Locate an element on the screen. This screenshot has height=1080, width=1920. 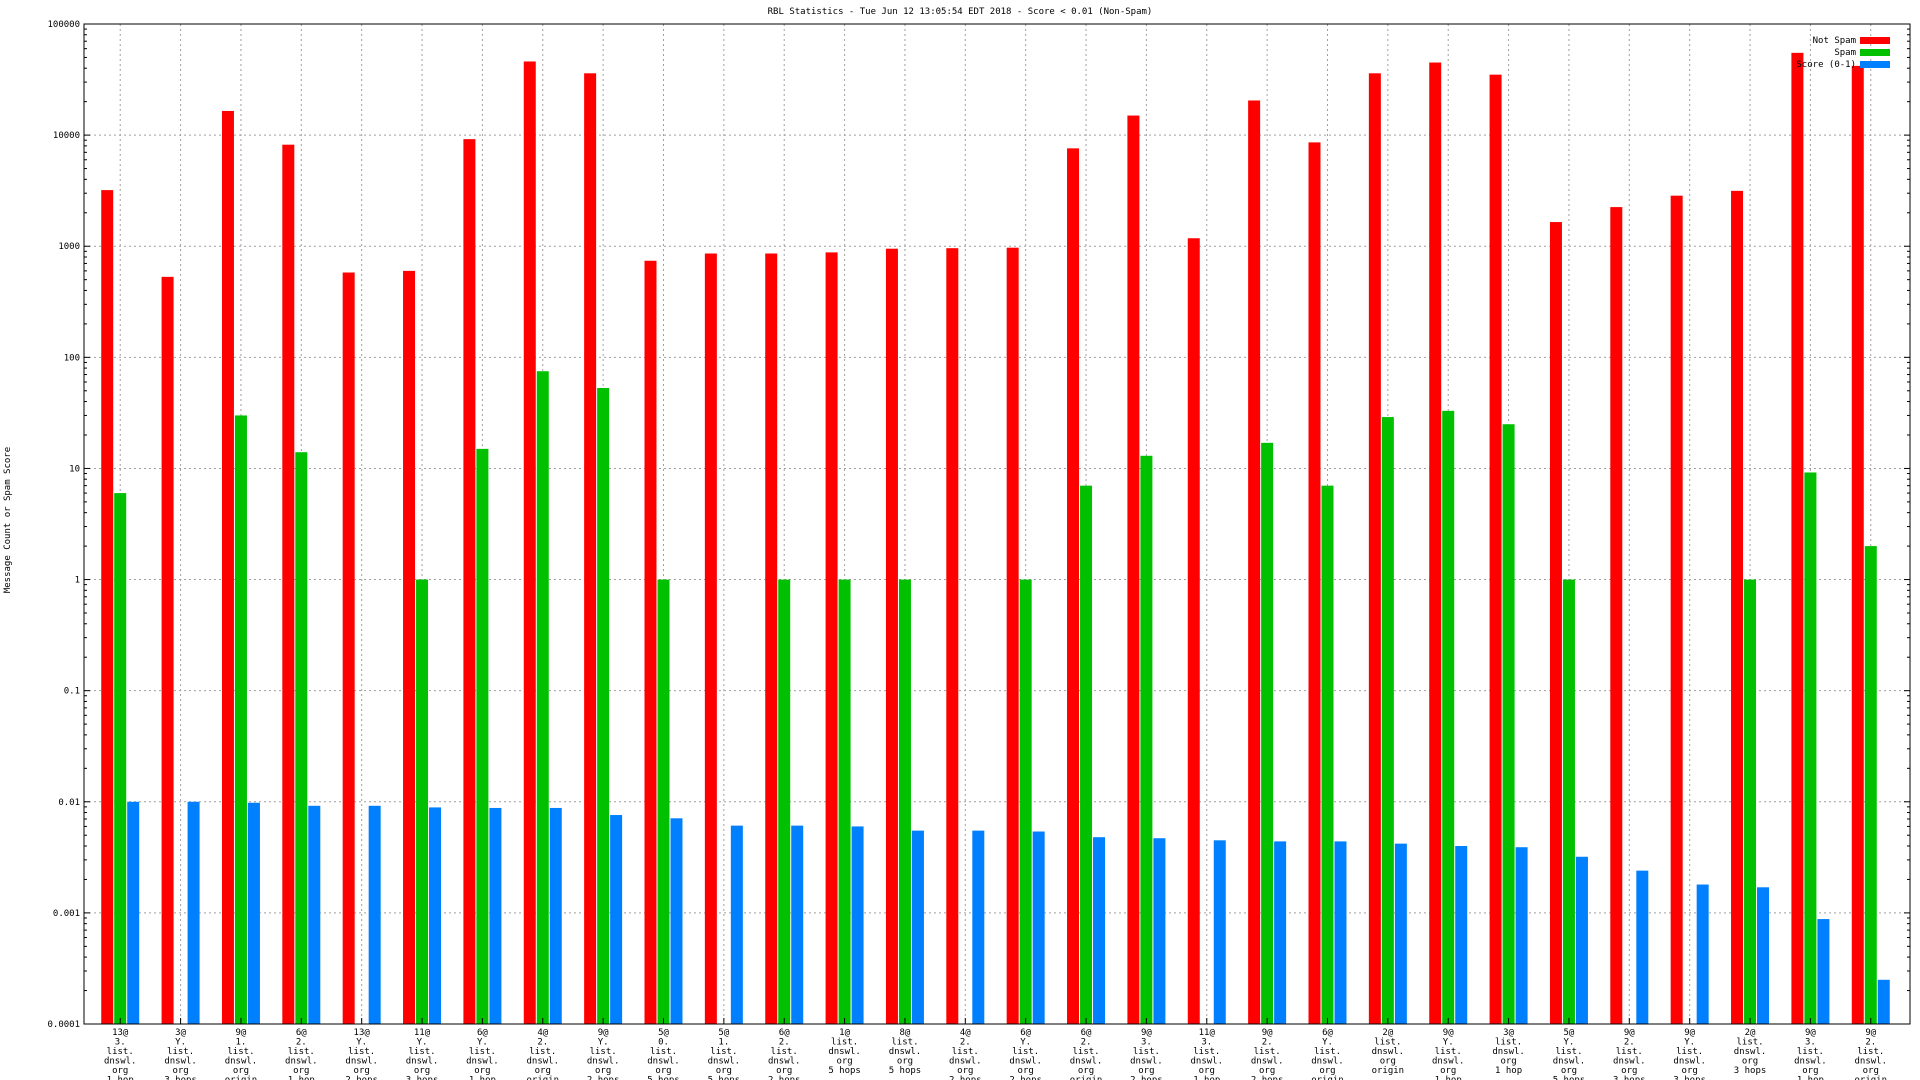
x-tick-label: 3@ is located at coordinates (1508, 1033).